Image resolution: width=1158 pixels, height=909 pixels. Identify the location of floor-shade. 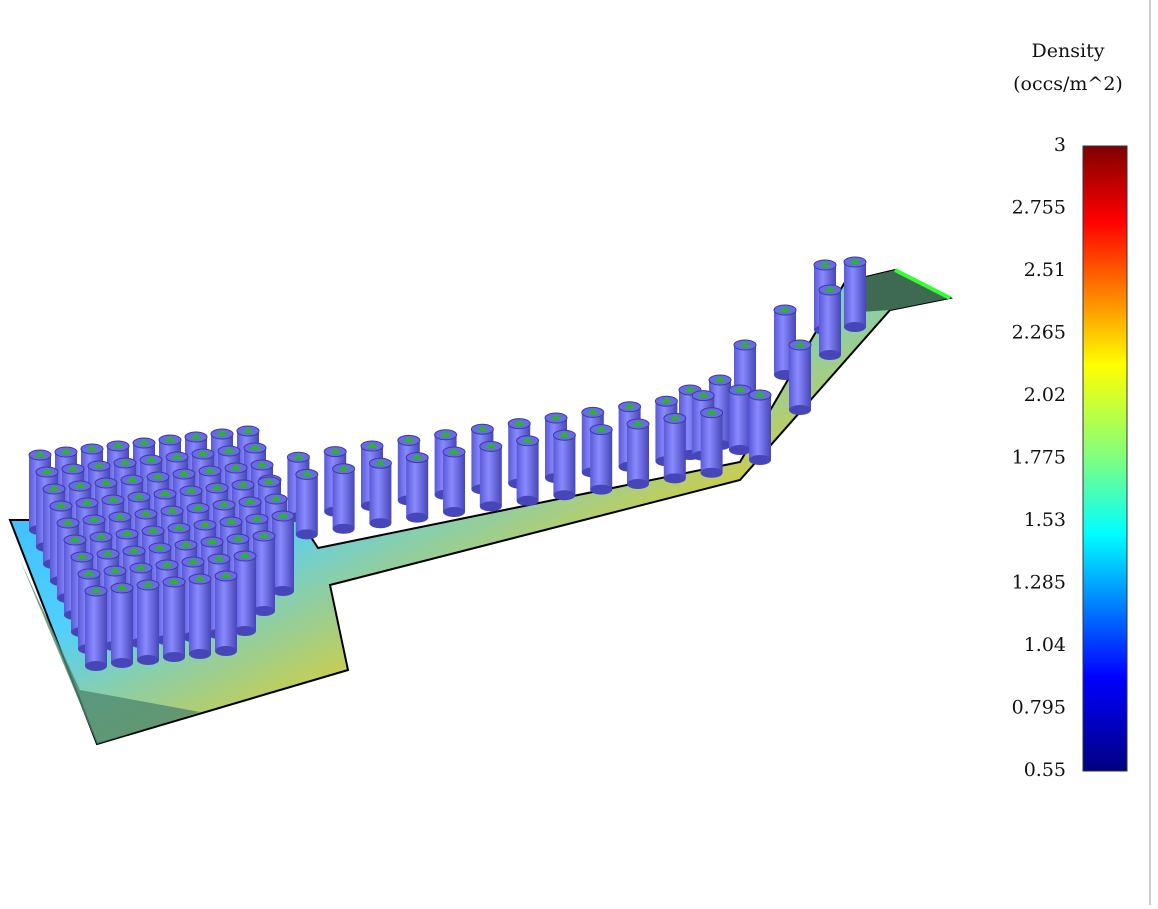
(110, 652).